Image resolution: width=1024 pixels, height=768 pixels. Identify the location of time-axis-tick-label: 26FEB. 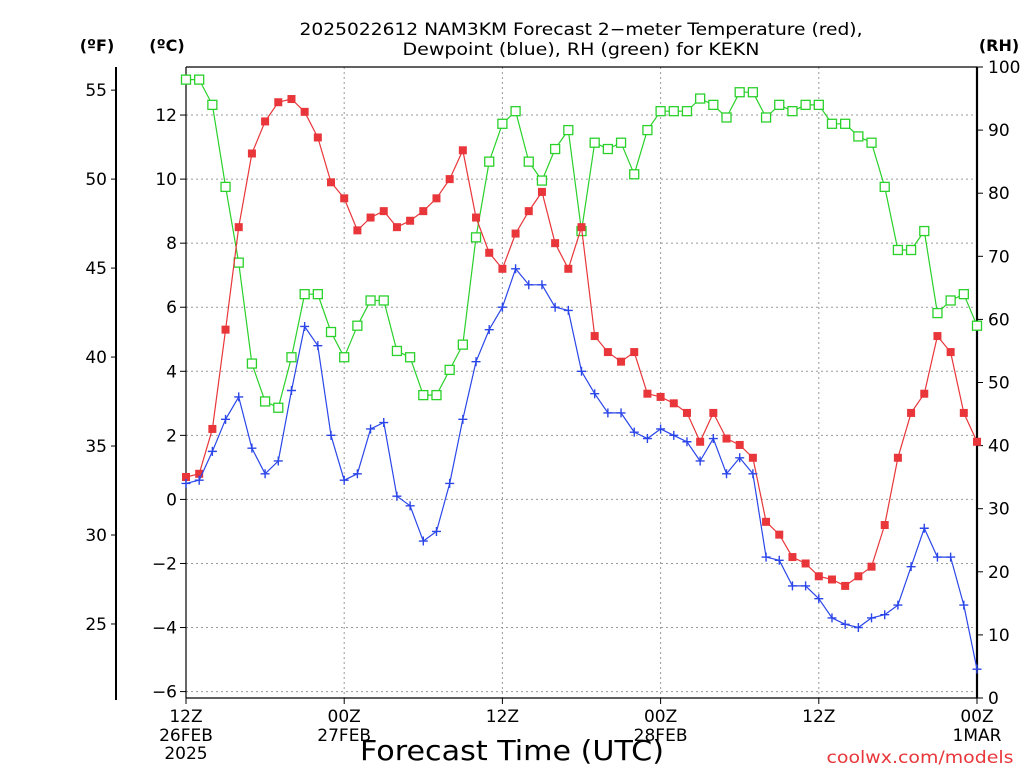
(186, 736).